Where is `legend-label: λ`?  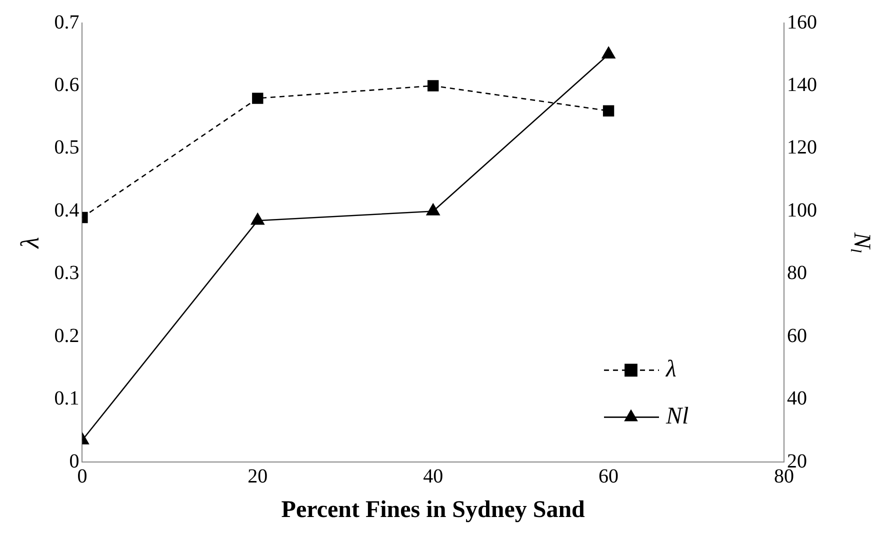
legend-label: λ is located at coordinates (670, 369).